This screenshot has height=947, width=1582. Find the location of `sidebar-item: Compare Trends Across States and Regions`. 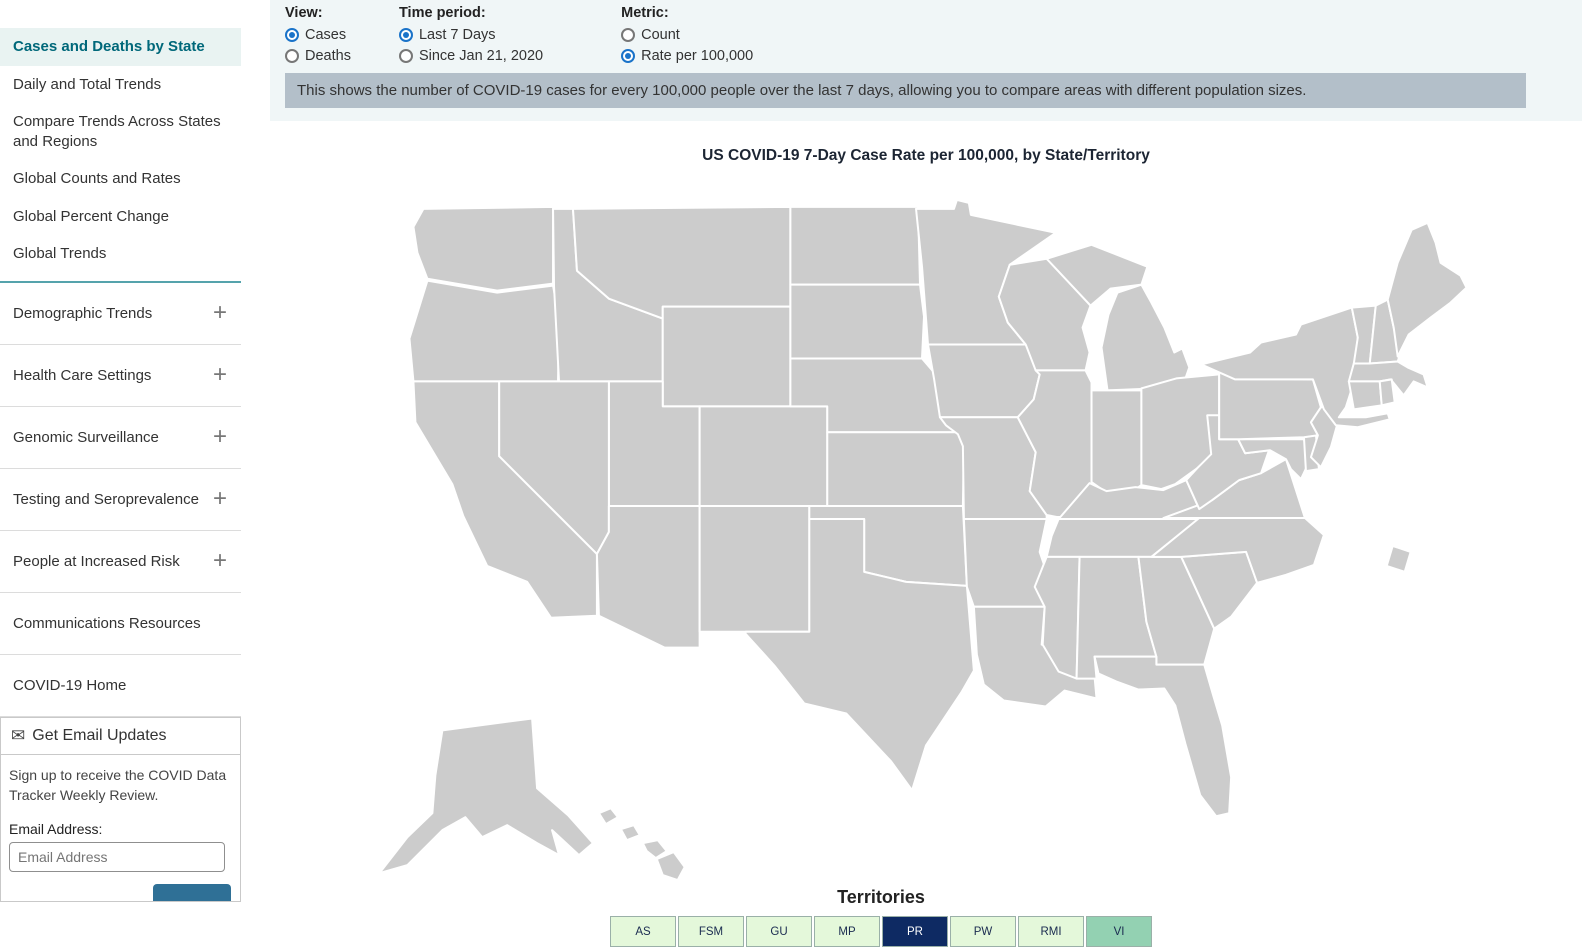

sidebar-item: Compare Trends Across States and Regions is located at coordinates (117, 131).